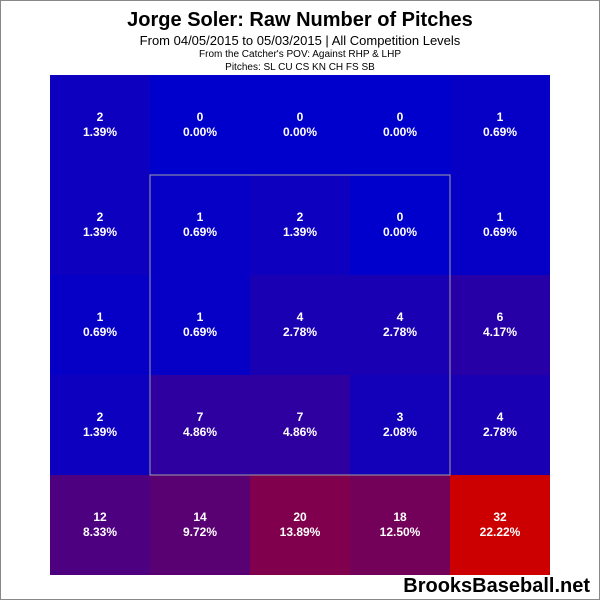 The height and width of the screenshot is (600, 600). What do you see at coordinates (200, 517) in the screenshot?
I see `cell-count-4-1: 14` at bounding box center [200, 517].